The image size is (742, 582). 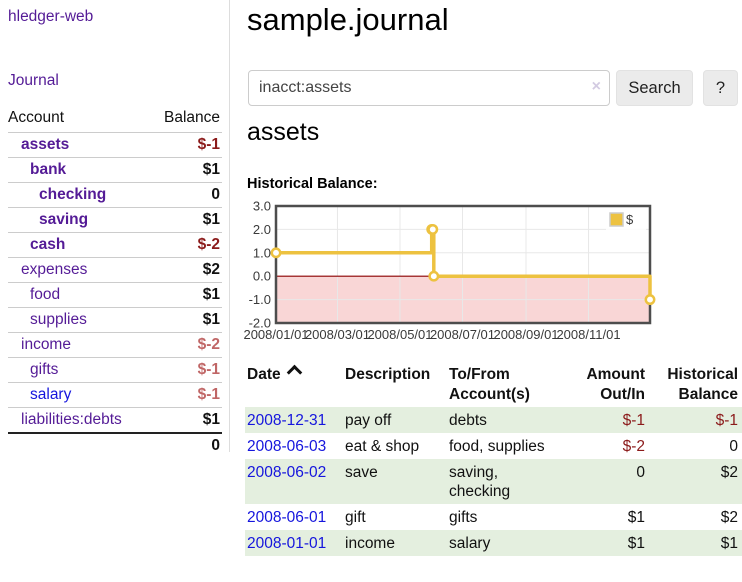 I want to click on account-link: gifts, so click(x=44, y=369).